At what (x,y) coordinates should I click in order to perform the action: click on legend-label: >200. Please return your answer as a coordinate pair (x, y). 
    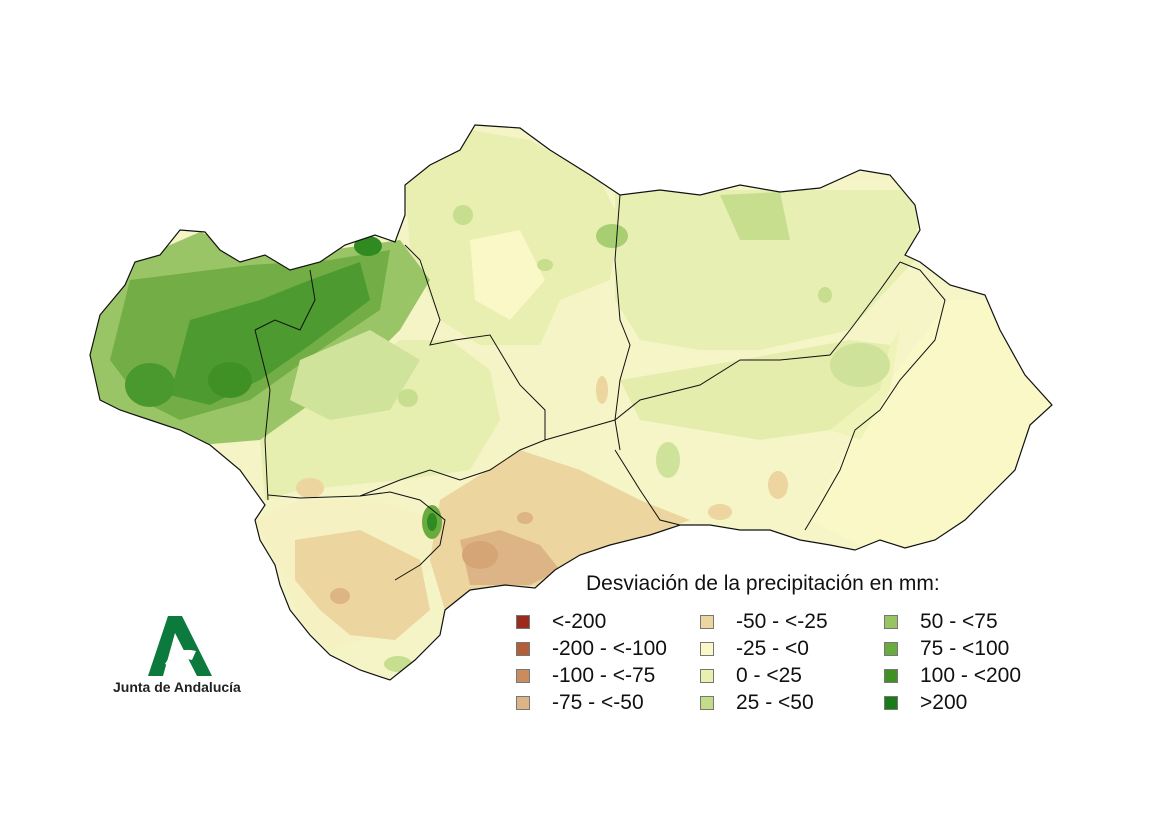
    Looking at the image, I should click on (944, 702).